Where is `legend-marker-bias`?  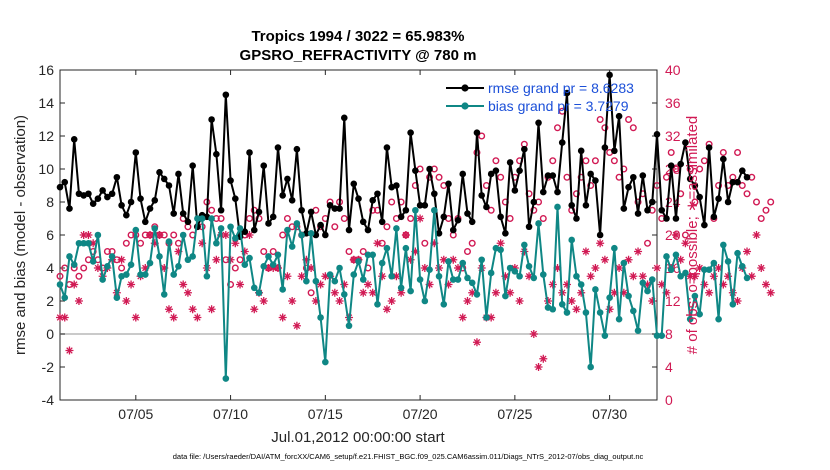 legend-marker-bias is located at coordinates (465, 106).